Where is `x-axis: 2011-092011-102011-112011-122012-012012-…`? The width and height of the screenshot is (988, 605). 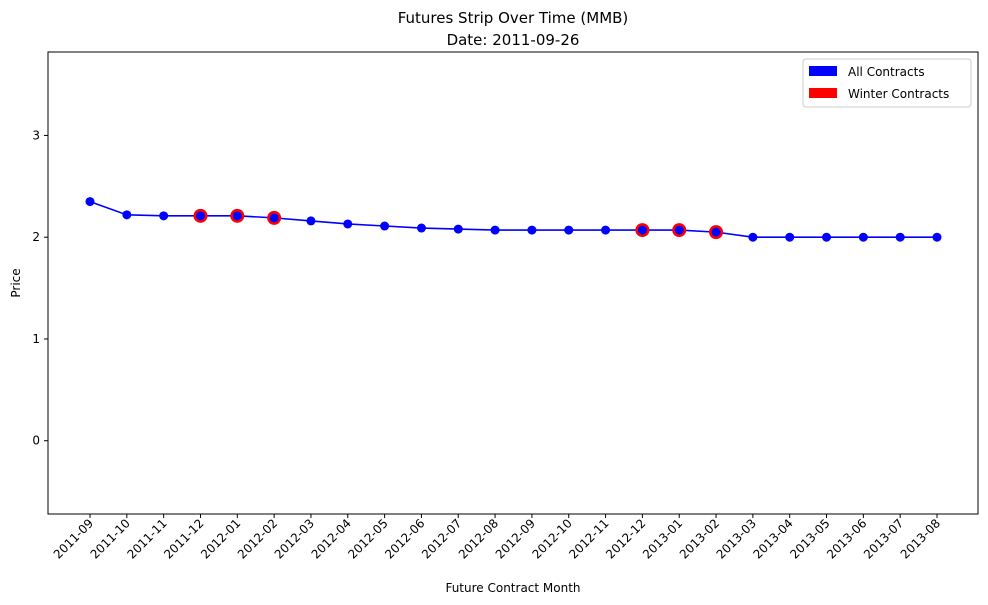
x-axis: 2011-092011-102011-112011-122012-012012-… is located at coordinates (497, 538).